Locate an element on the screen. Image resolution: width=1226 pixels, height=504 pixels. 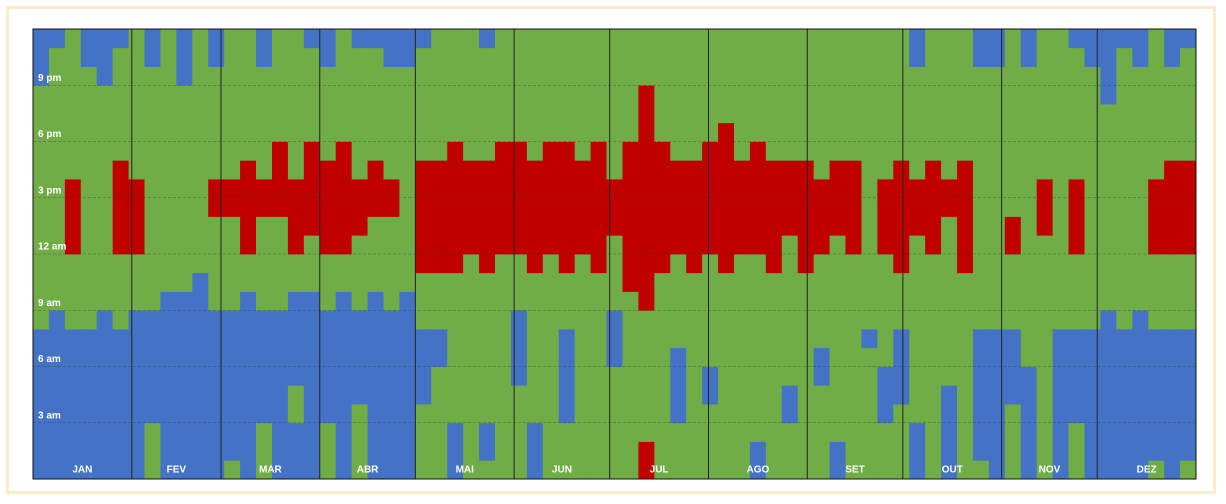
month-label: MAI is located at coordinates (465, 470).